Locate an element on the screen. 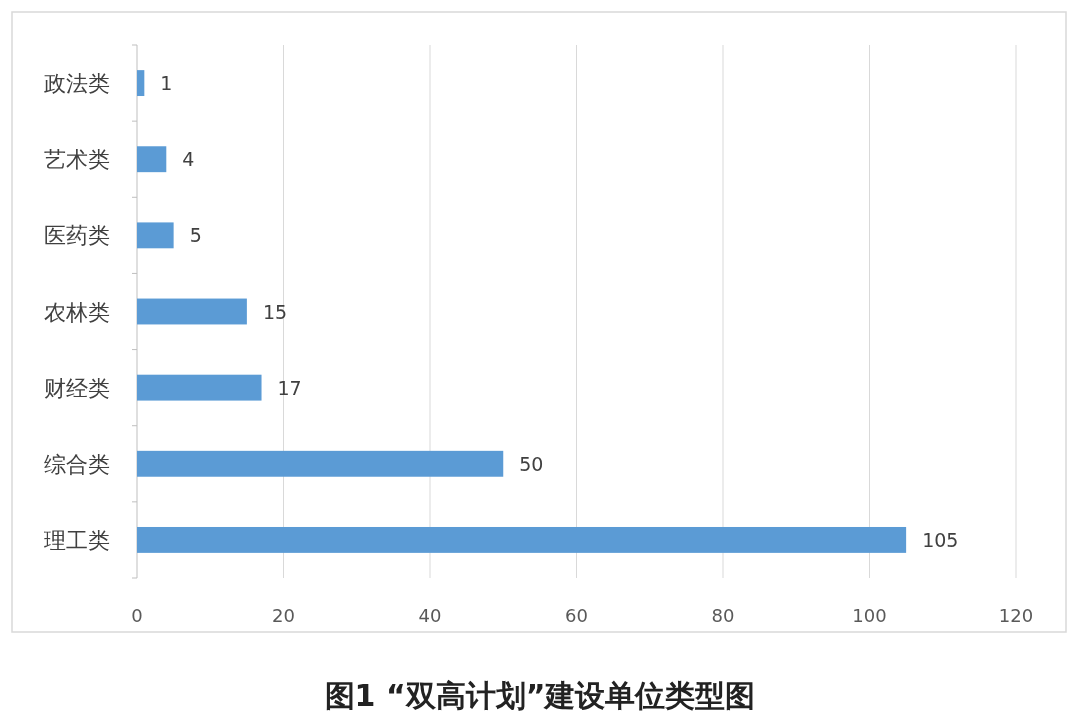  data-label: 17 is located at coordinates (289, 387).